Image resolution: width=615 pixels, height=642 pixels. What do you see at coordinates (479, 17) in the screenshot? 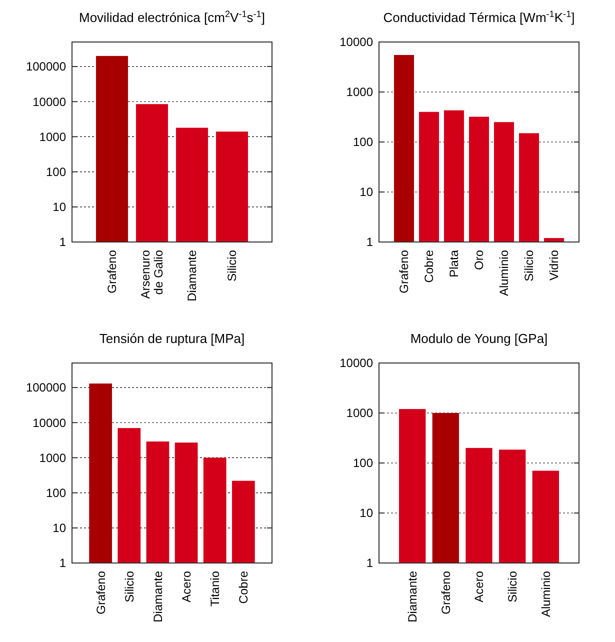
I see `chart-title: Conductividad Térmica [Wm$^{-1}$K$^{-1}$]` at bounding box center [479, 17].